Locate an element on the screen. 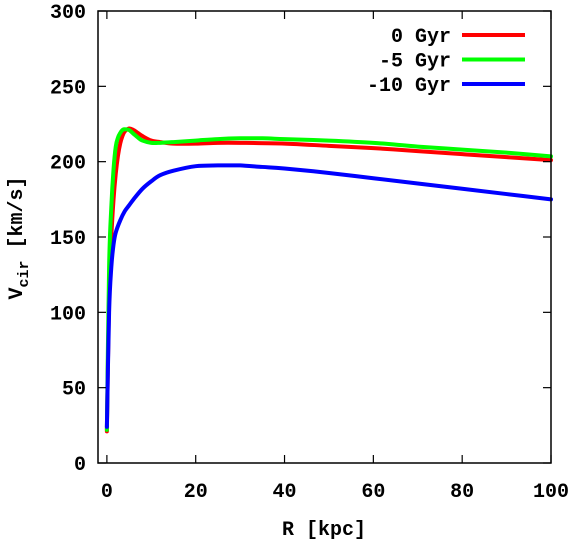 The height and width of the screenshot is (544, 580). legend-entry-label: 0 Gyr is located at coordinates (421, 37).